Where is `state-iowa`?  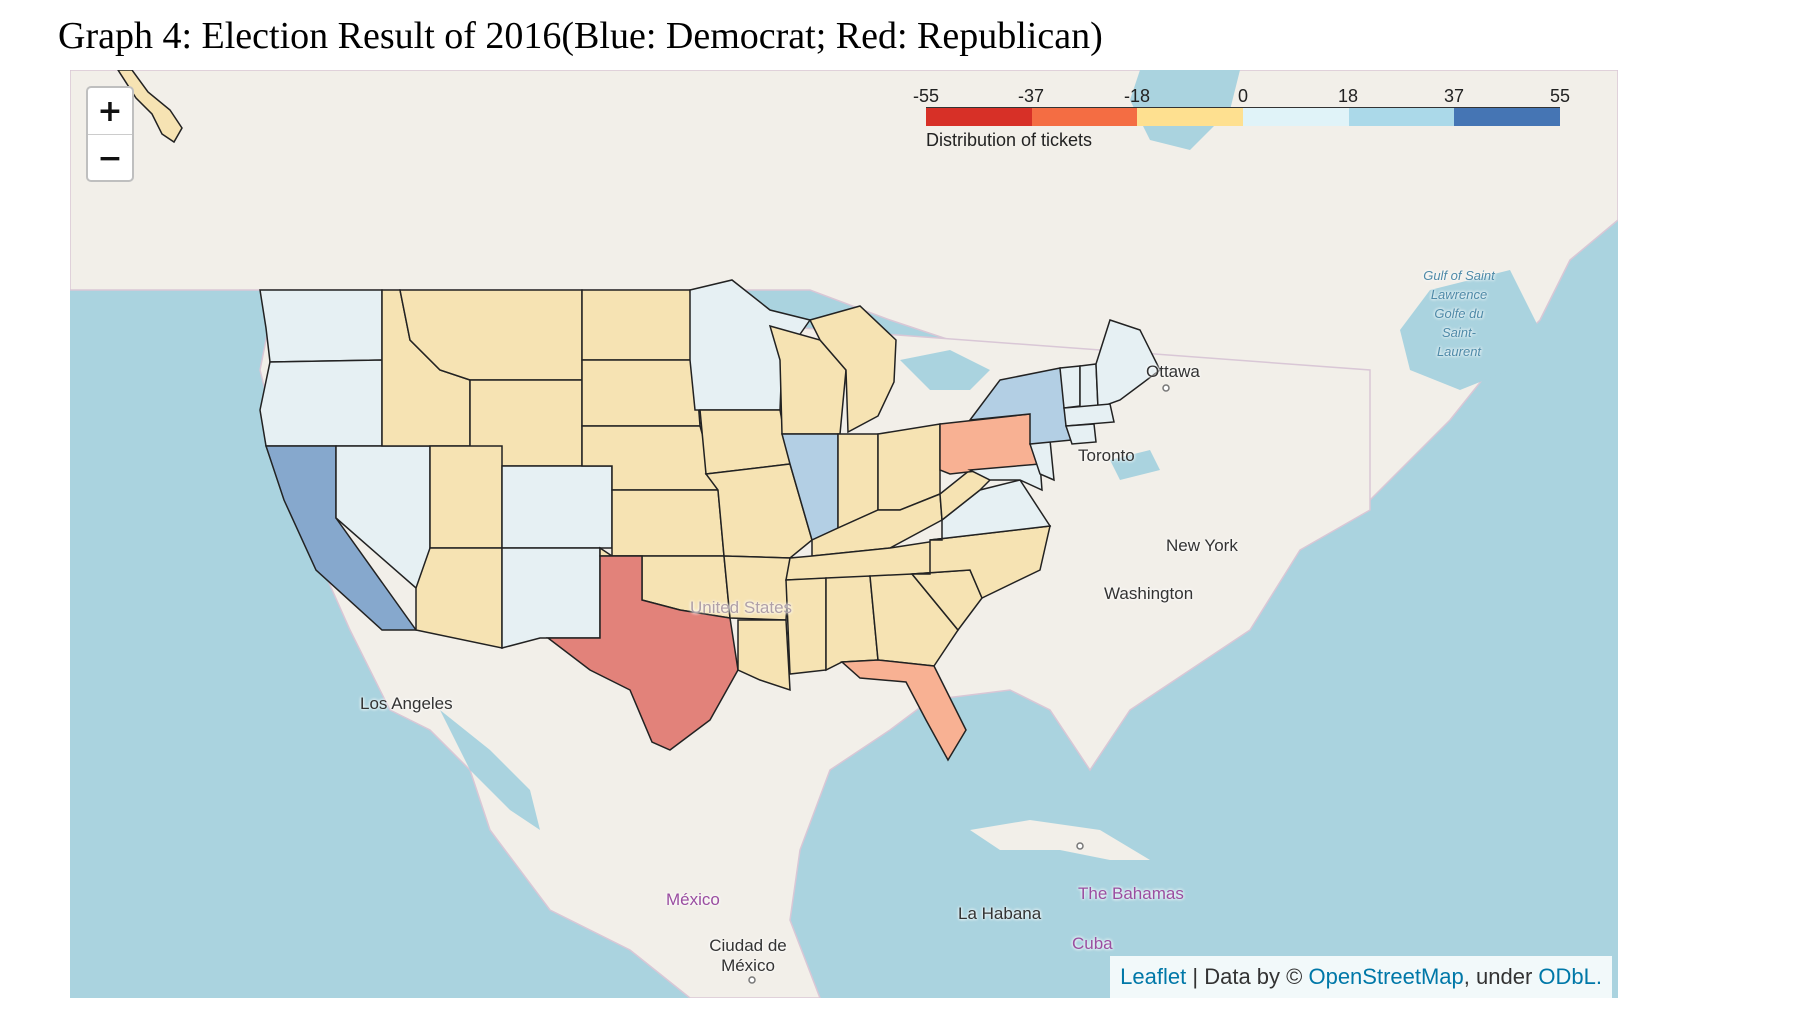
state-iowa is located at coordinates (745, 442).